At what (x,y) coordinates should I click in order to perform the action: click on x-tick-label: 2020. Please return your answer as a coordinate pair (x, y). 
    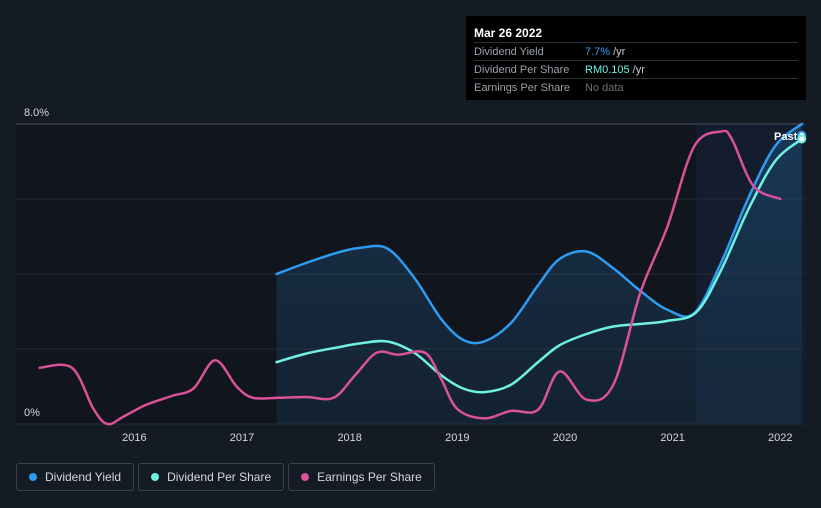
    Looking at the image, I should click on (565, 438).